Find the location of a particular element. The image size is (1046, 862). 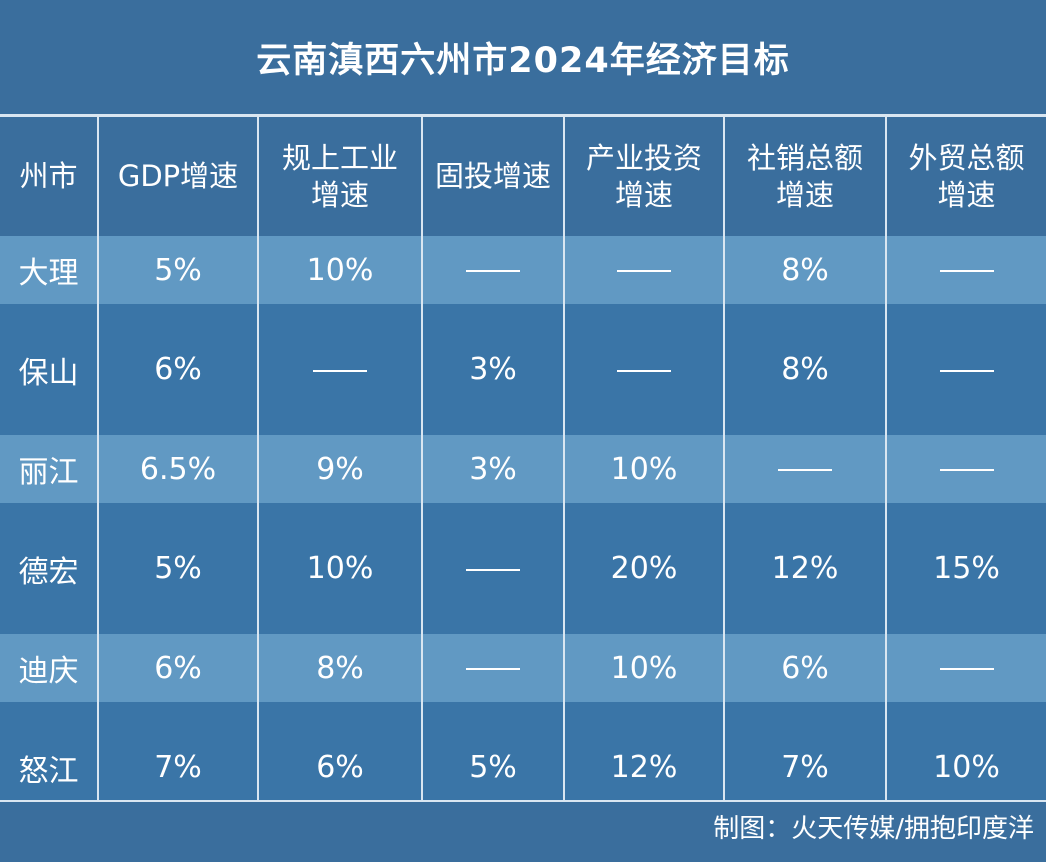

city-cell: 迪庆 is located at coordinates (49, 668).